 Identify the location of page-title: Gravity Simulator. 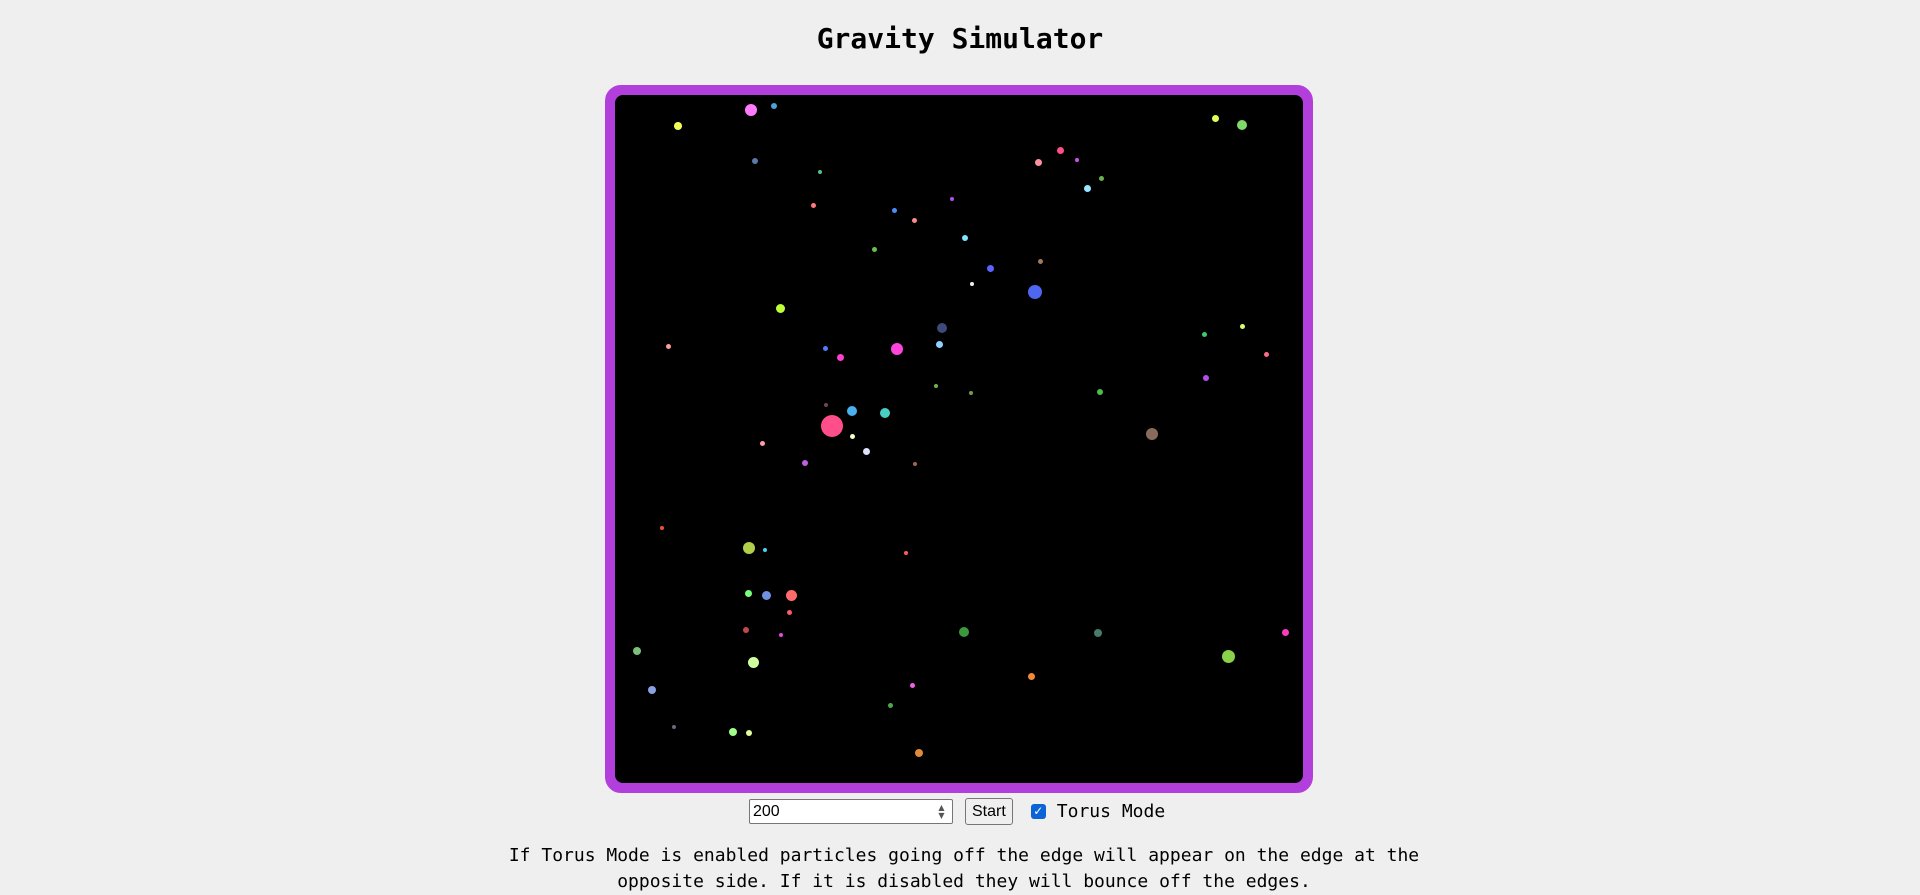
(960, 38).